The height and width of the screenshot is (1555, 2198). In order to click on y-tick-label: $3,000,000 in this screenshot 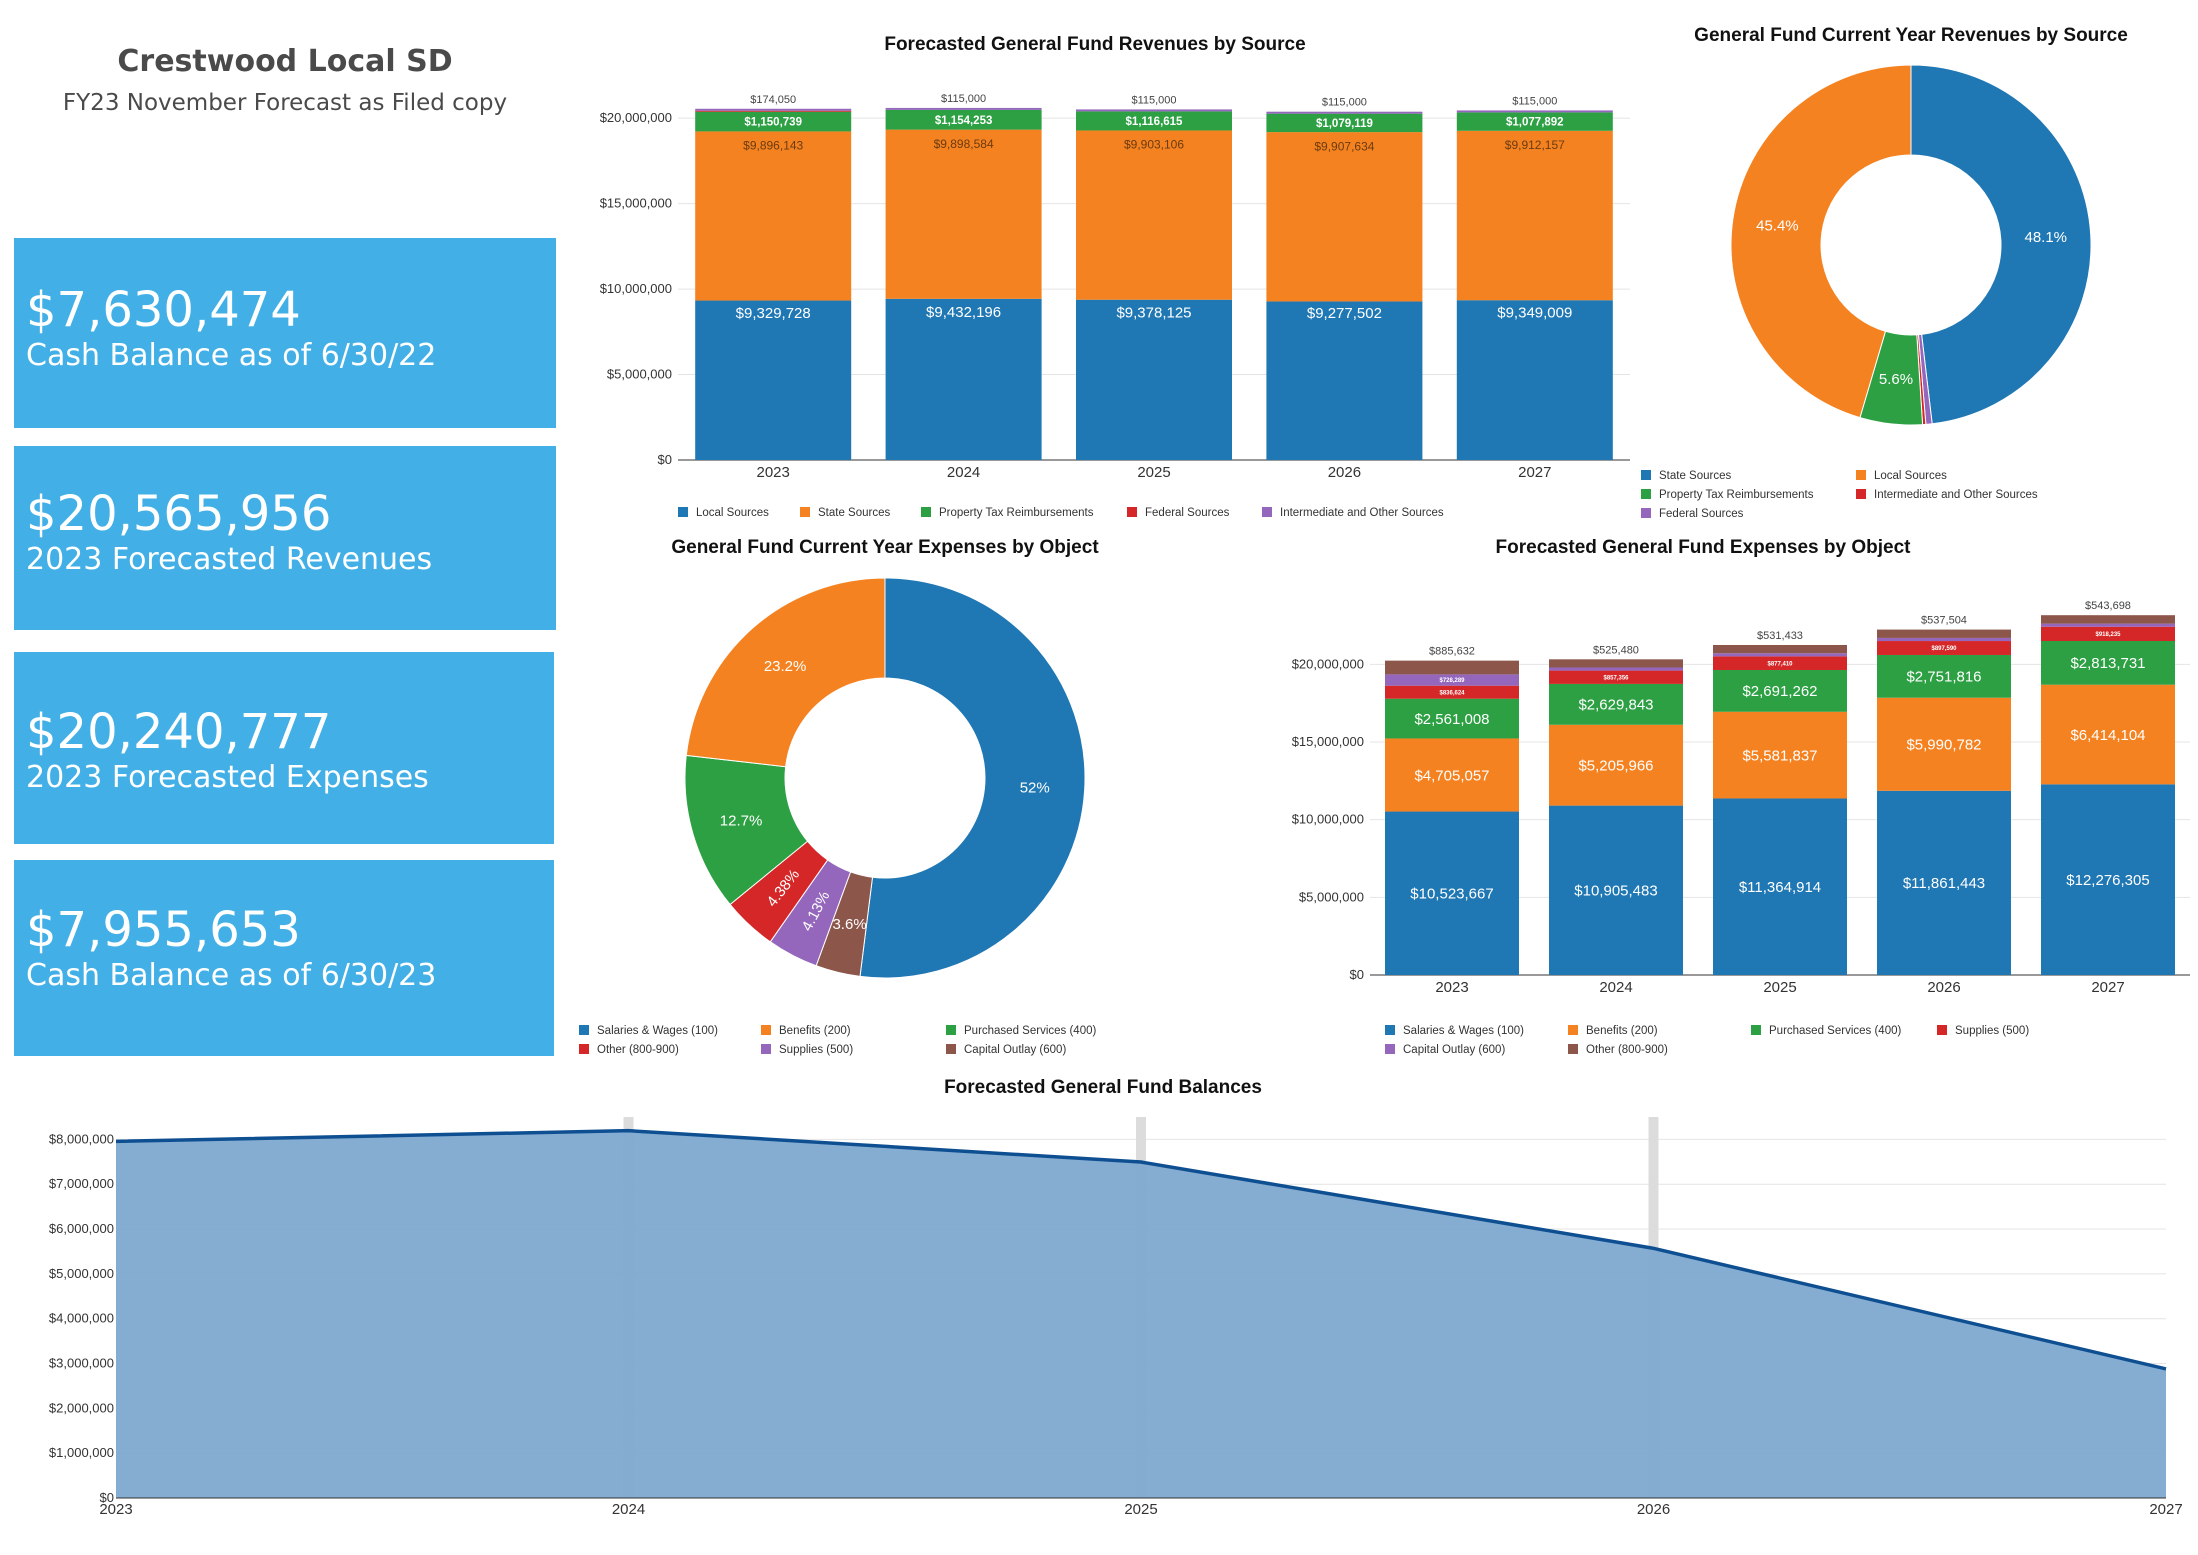, I will do `click(81, 1363)`.